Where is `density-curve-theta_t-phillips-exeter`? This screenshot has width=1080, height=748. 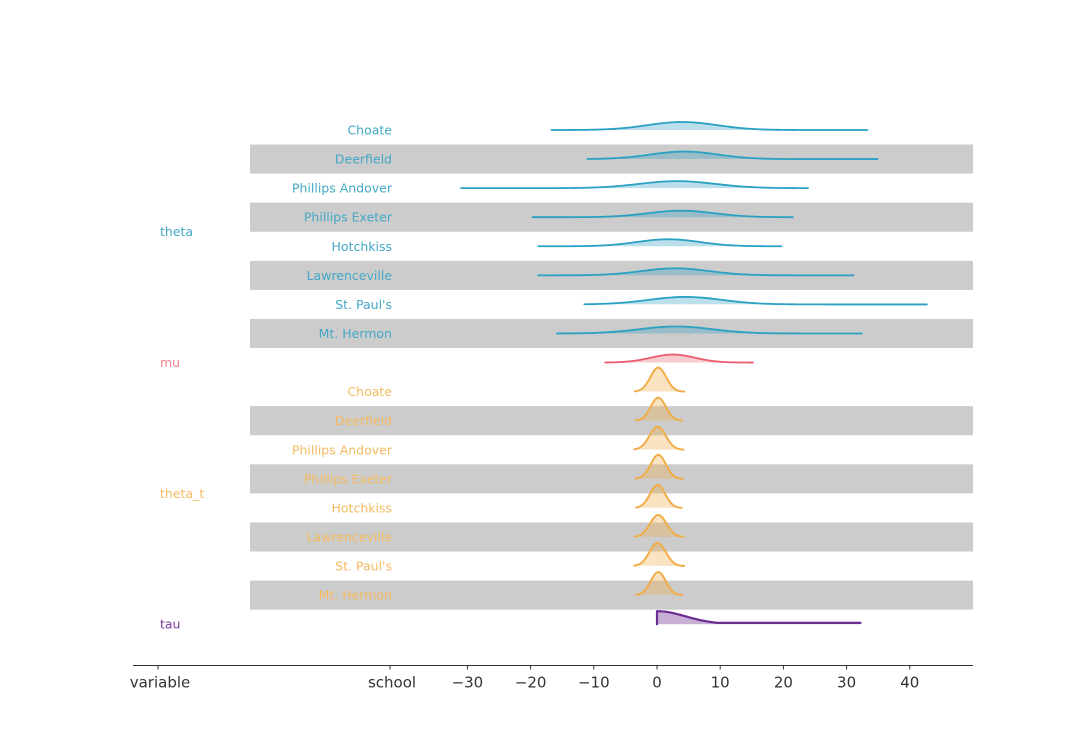
density-curve-theta_t-phillips-exeter is located at coordinates (659, 466).